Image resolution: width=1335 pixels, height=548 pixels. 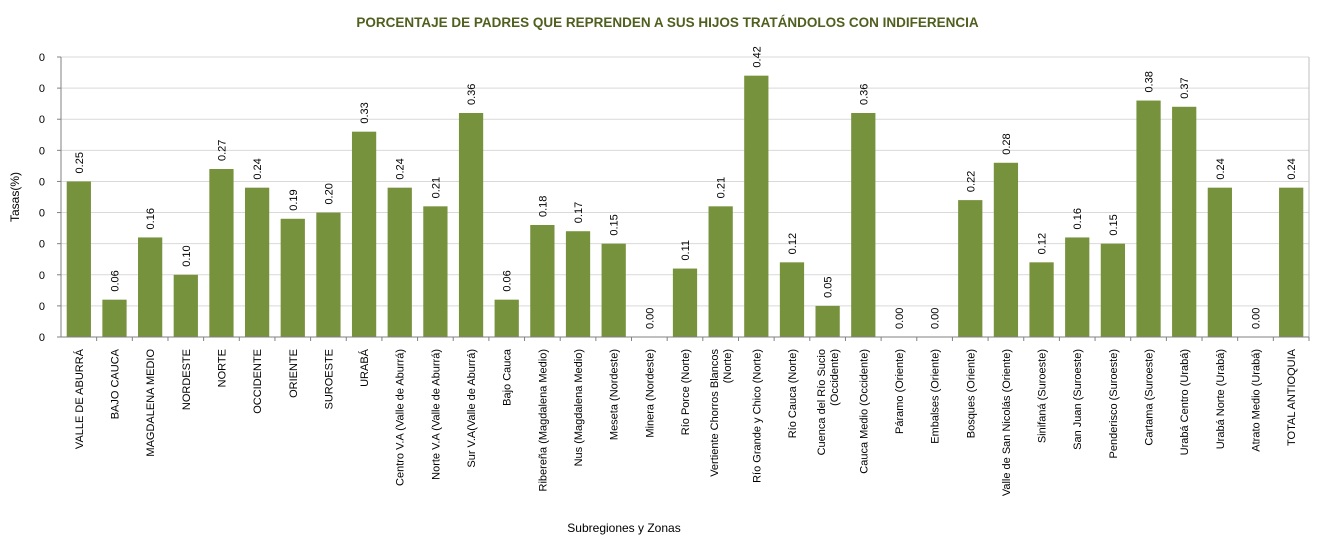 What do you see at coordinates (757, 416) in the screenshot?
I see `category-label: Río Grande y Chico (Norte)` at bounding box center [757, 416].